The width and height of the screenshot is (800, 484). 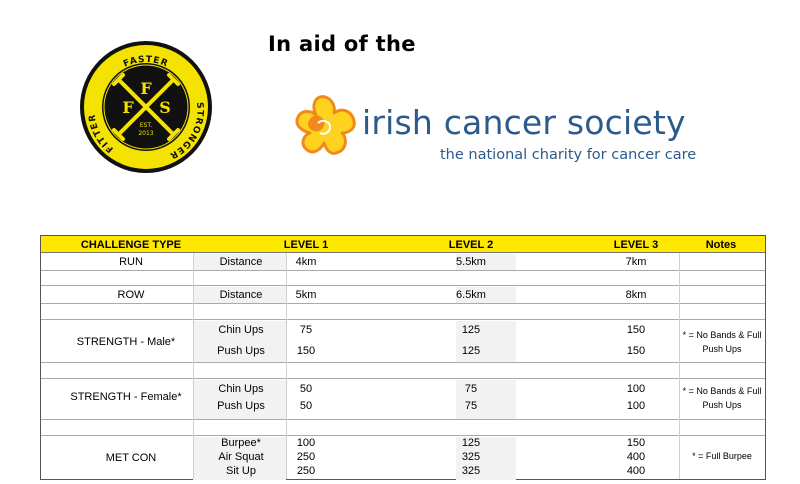 I want to click on strength-male-ex1-l1: 75, so click(x=306, y=330).